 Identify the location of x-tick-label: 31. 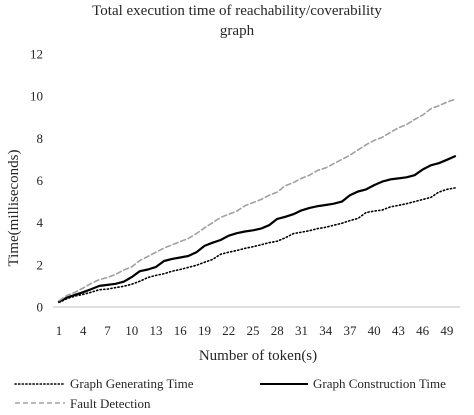
(301, 330).